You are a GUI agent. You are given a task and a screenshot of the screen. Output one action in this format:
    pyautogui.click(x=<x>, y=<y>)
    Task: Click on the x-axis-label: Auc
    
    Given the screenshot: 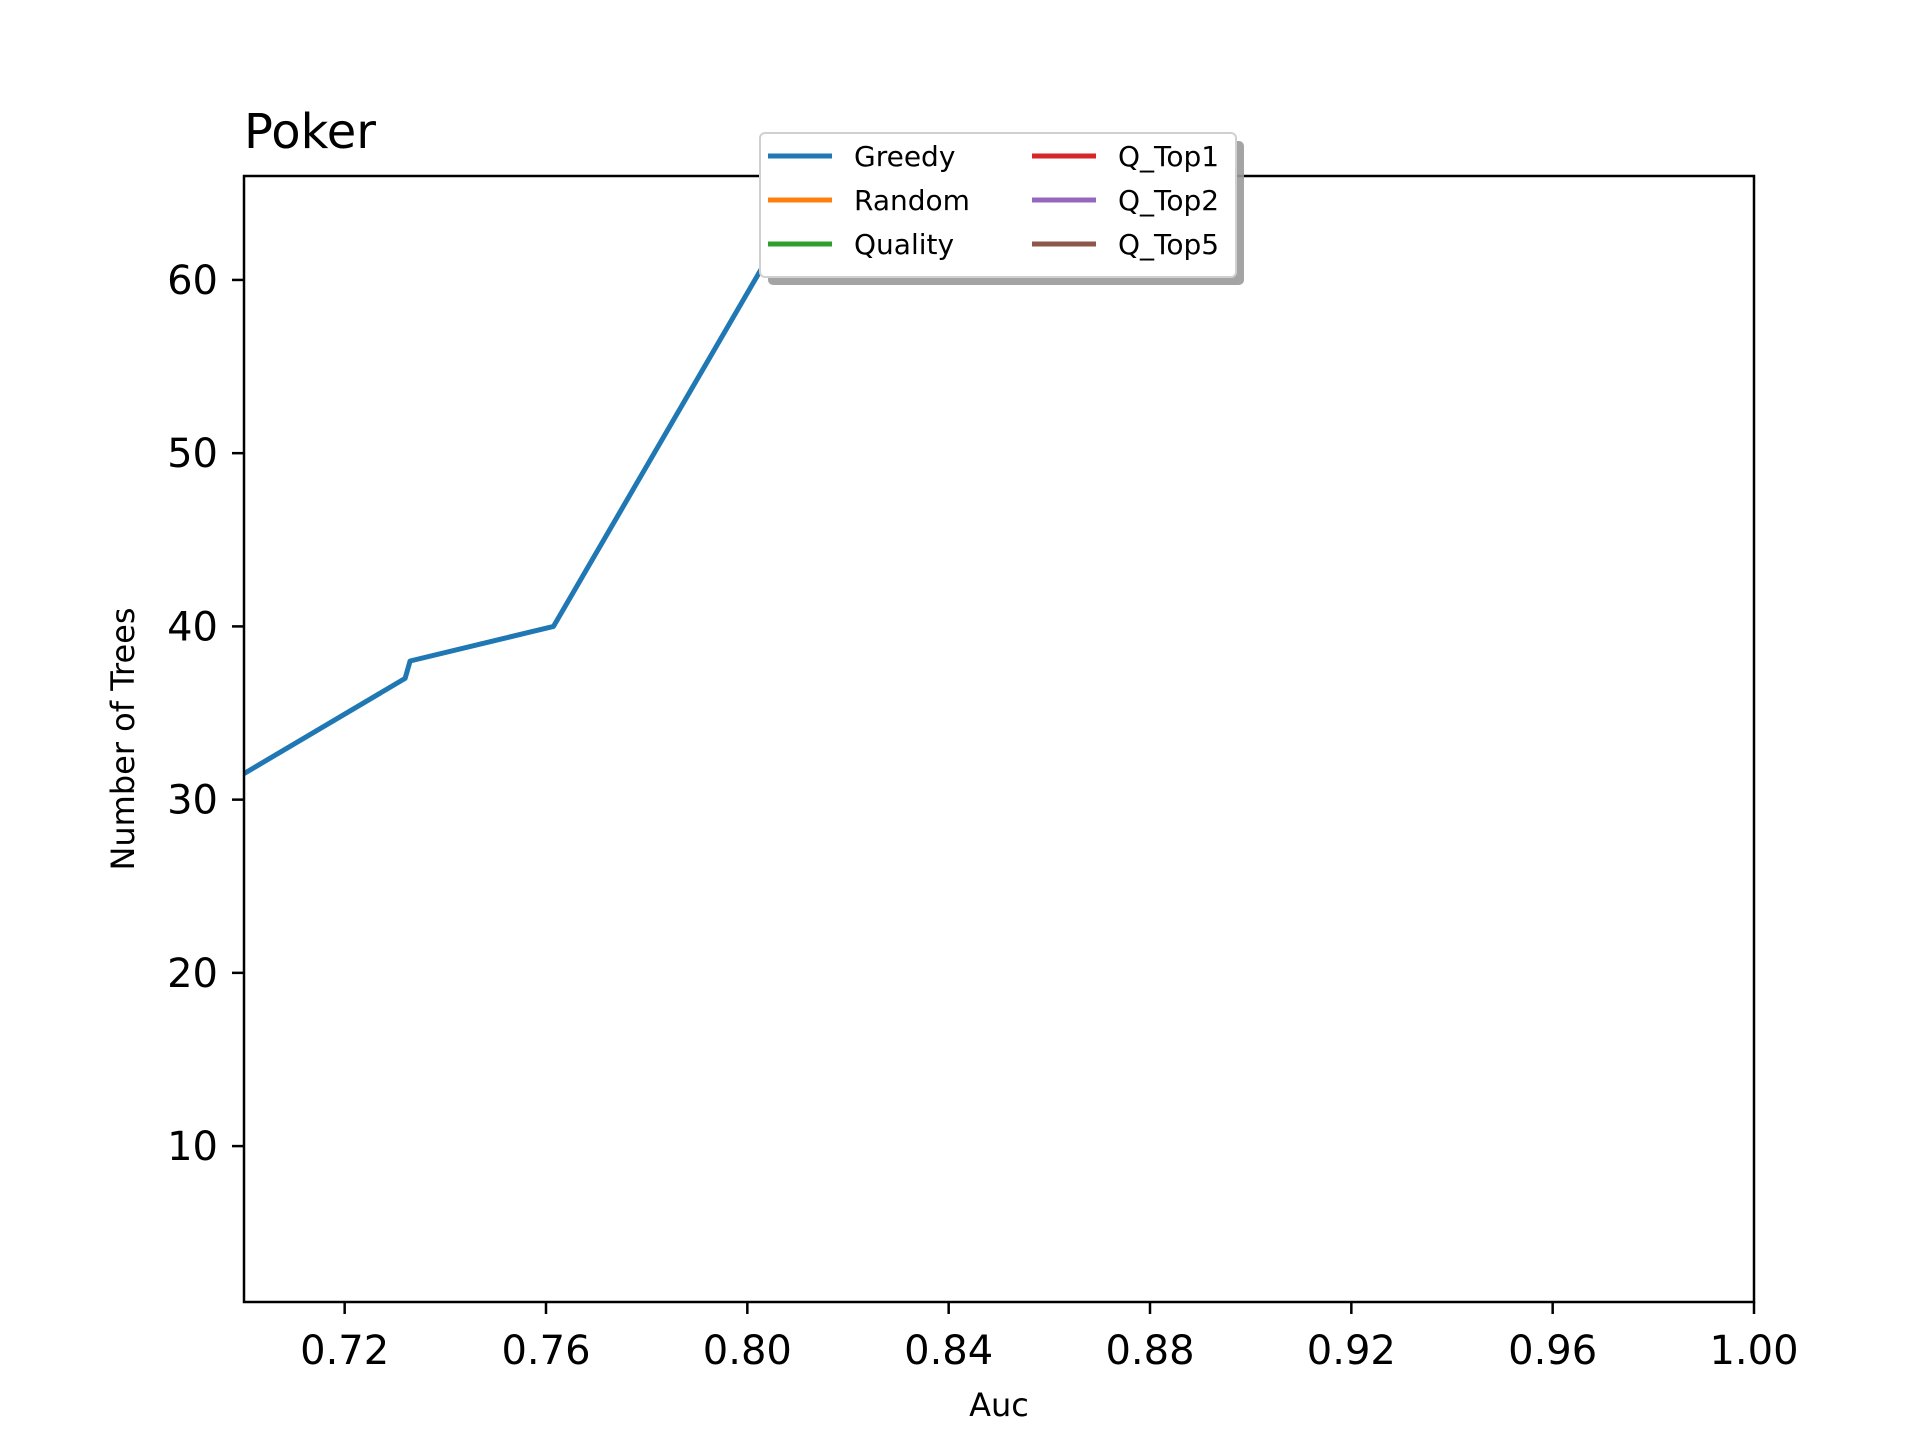 What is the action you would take?
    pyautogui.click(x=999, y=1405)
    